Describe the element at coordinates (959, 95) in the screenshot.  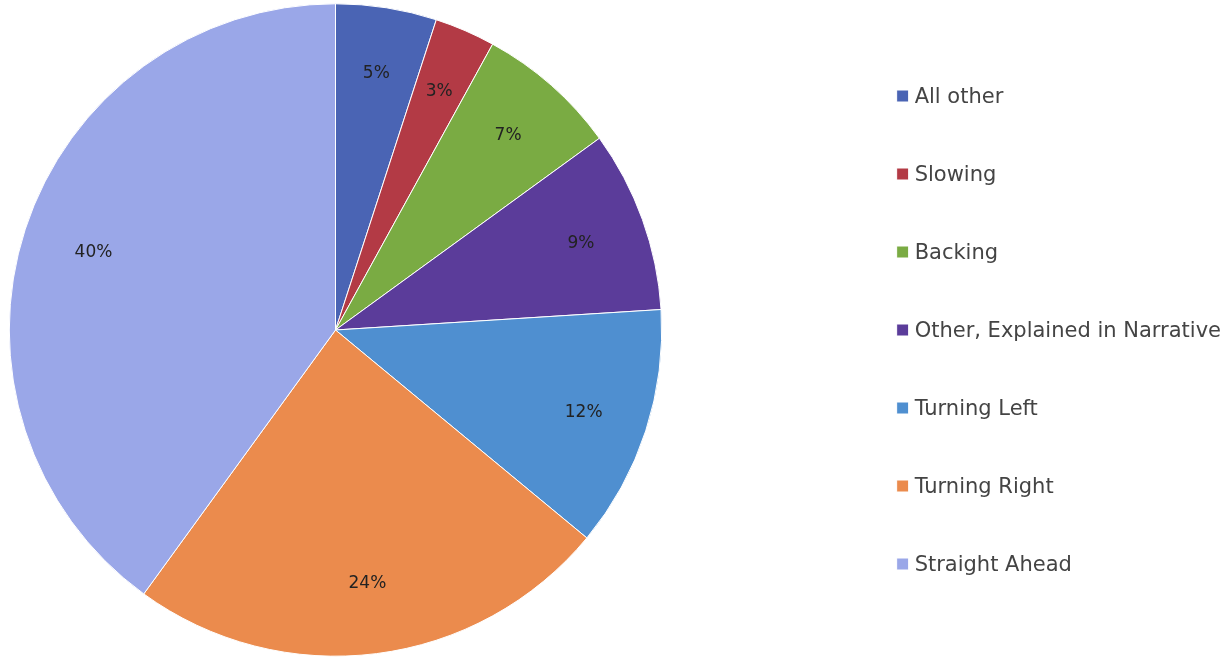
I see `legend-label: All other` at that location.